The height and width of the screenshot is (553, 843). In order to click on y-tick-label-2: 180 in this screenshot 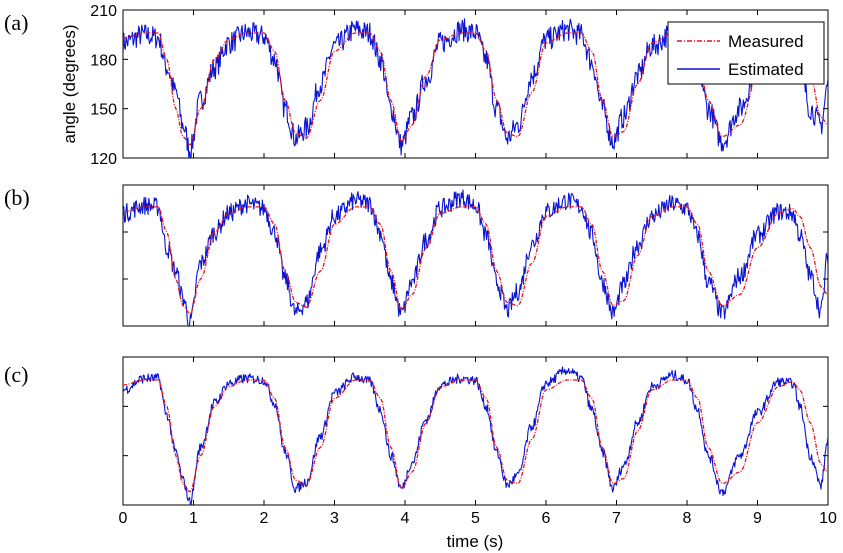, I will do `click(103, 60)`.